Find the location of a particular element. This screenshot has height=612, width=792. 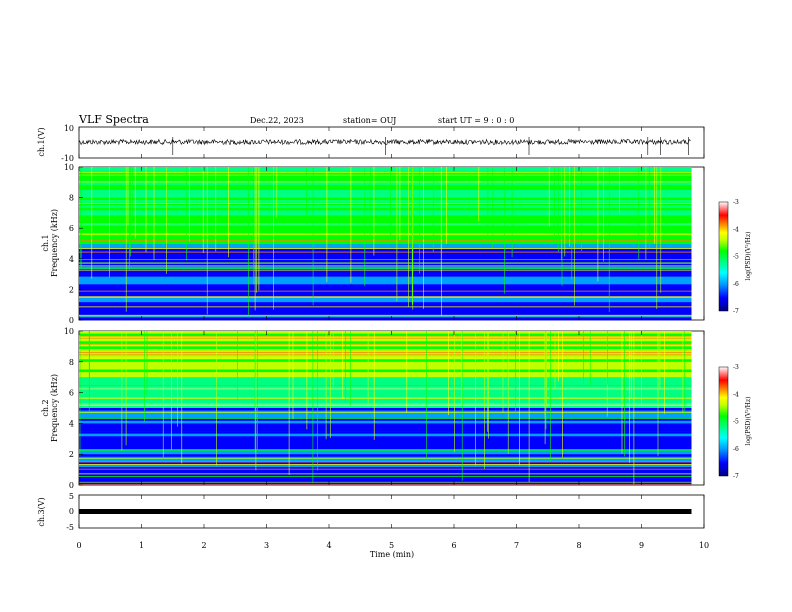

time-axis-label: Time (min) is located at coordinates (392, 554).